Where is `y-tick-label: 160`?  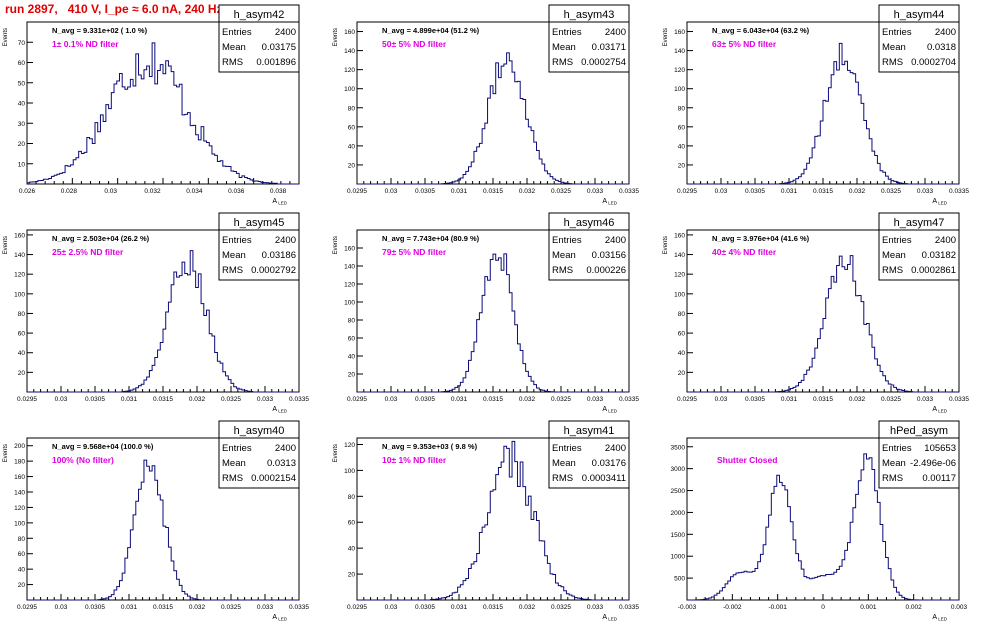
y-tick-label: 160 is located at coordinates (679, 32).